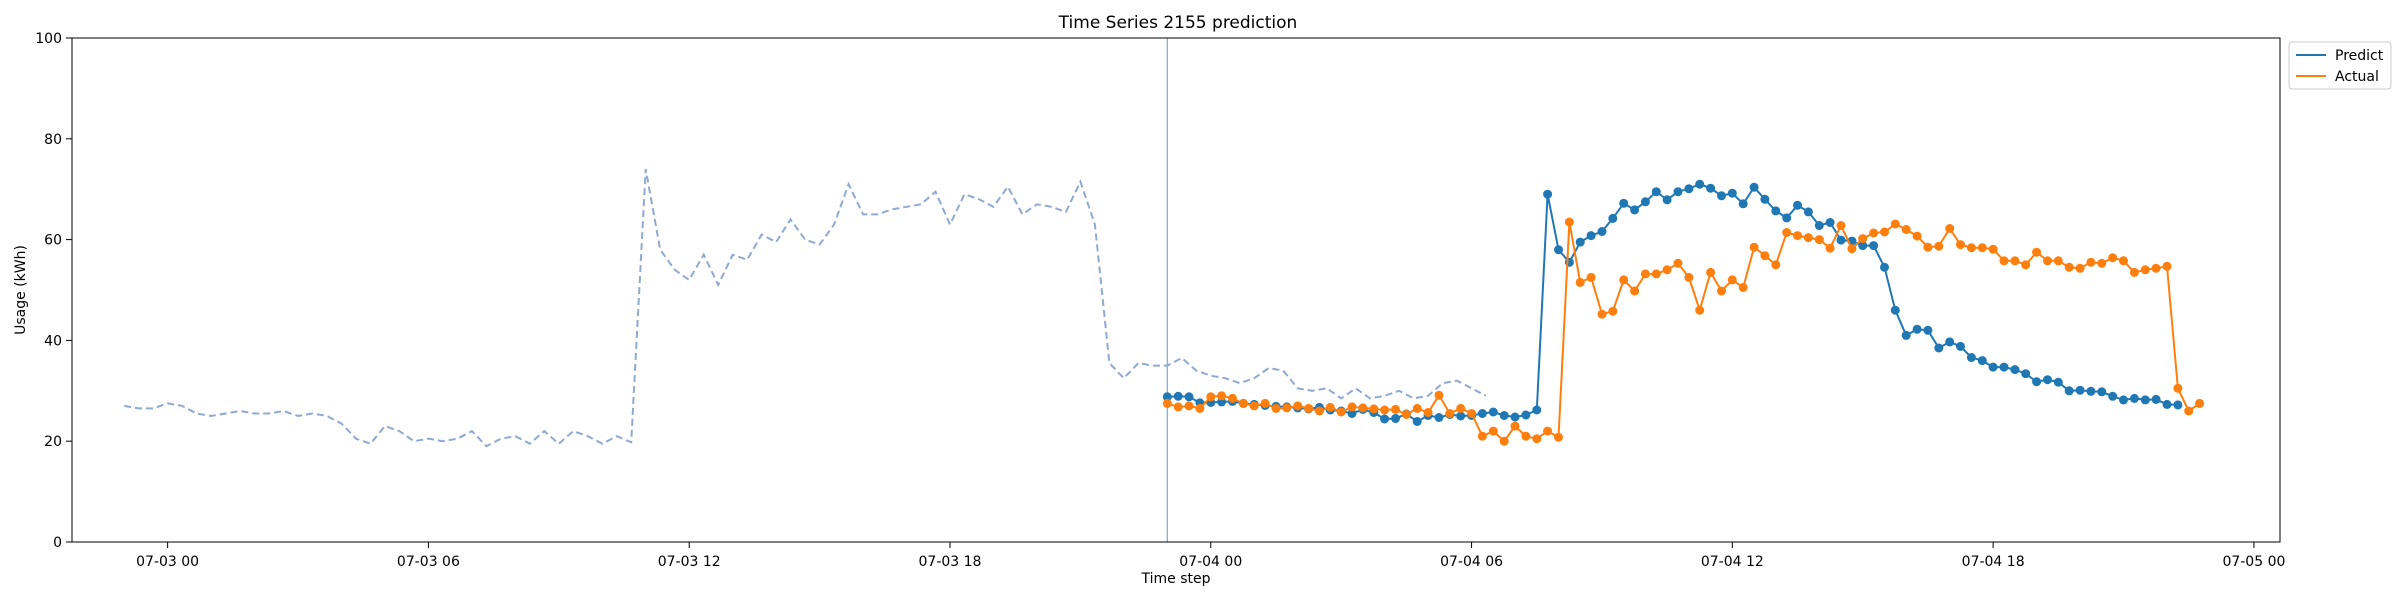 Image resolution: width=2400 pixels, height=600 pixels. Describe the element at coordinates (2253, 562) in the screenshot. I see `x-tick-label: 07-05 00` at that location.